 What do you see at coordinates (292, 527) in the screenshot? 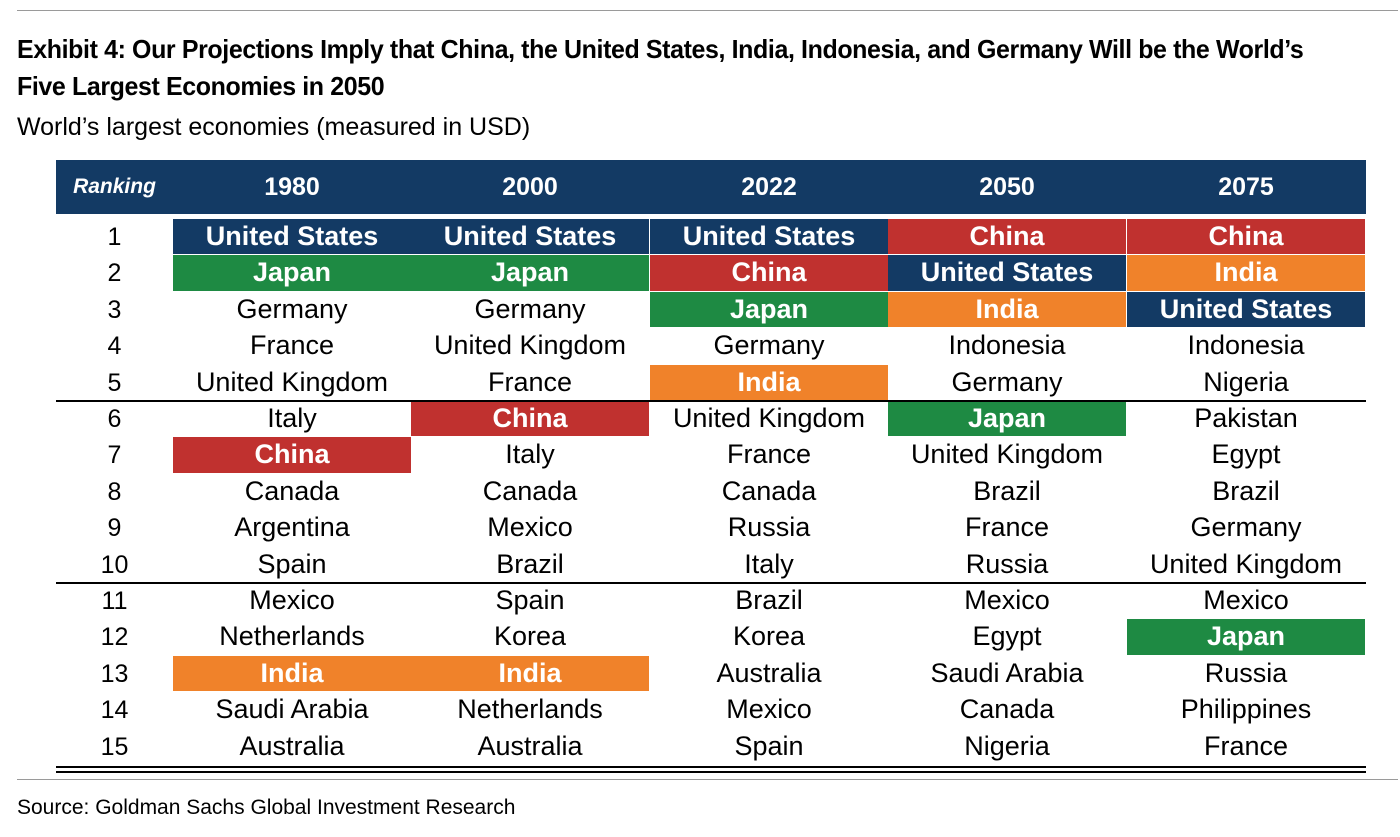
I see `table-cell: Argentina` at bounding box center [292, 527].